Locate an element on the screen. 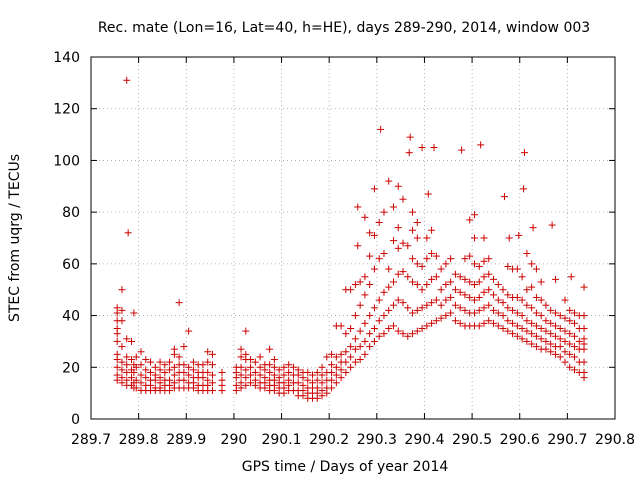  x-tick-label: 289.9 is located at coordinates (186, 440).